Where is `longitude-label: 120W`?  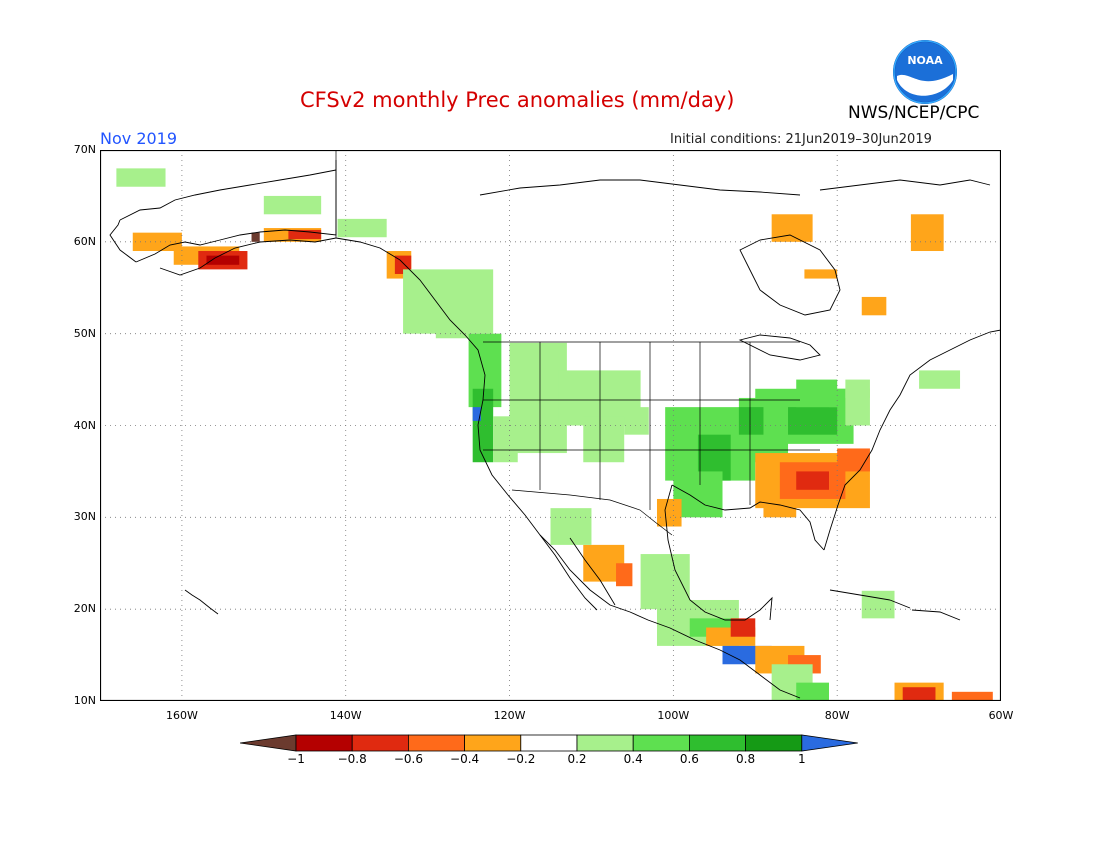 longitude-label: 120W is located at coordinates (509, 715).